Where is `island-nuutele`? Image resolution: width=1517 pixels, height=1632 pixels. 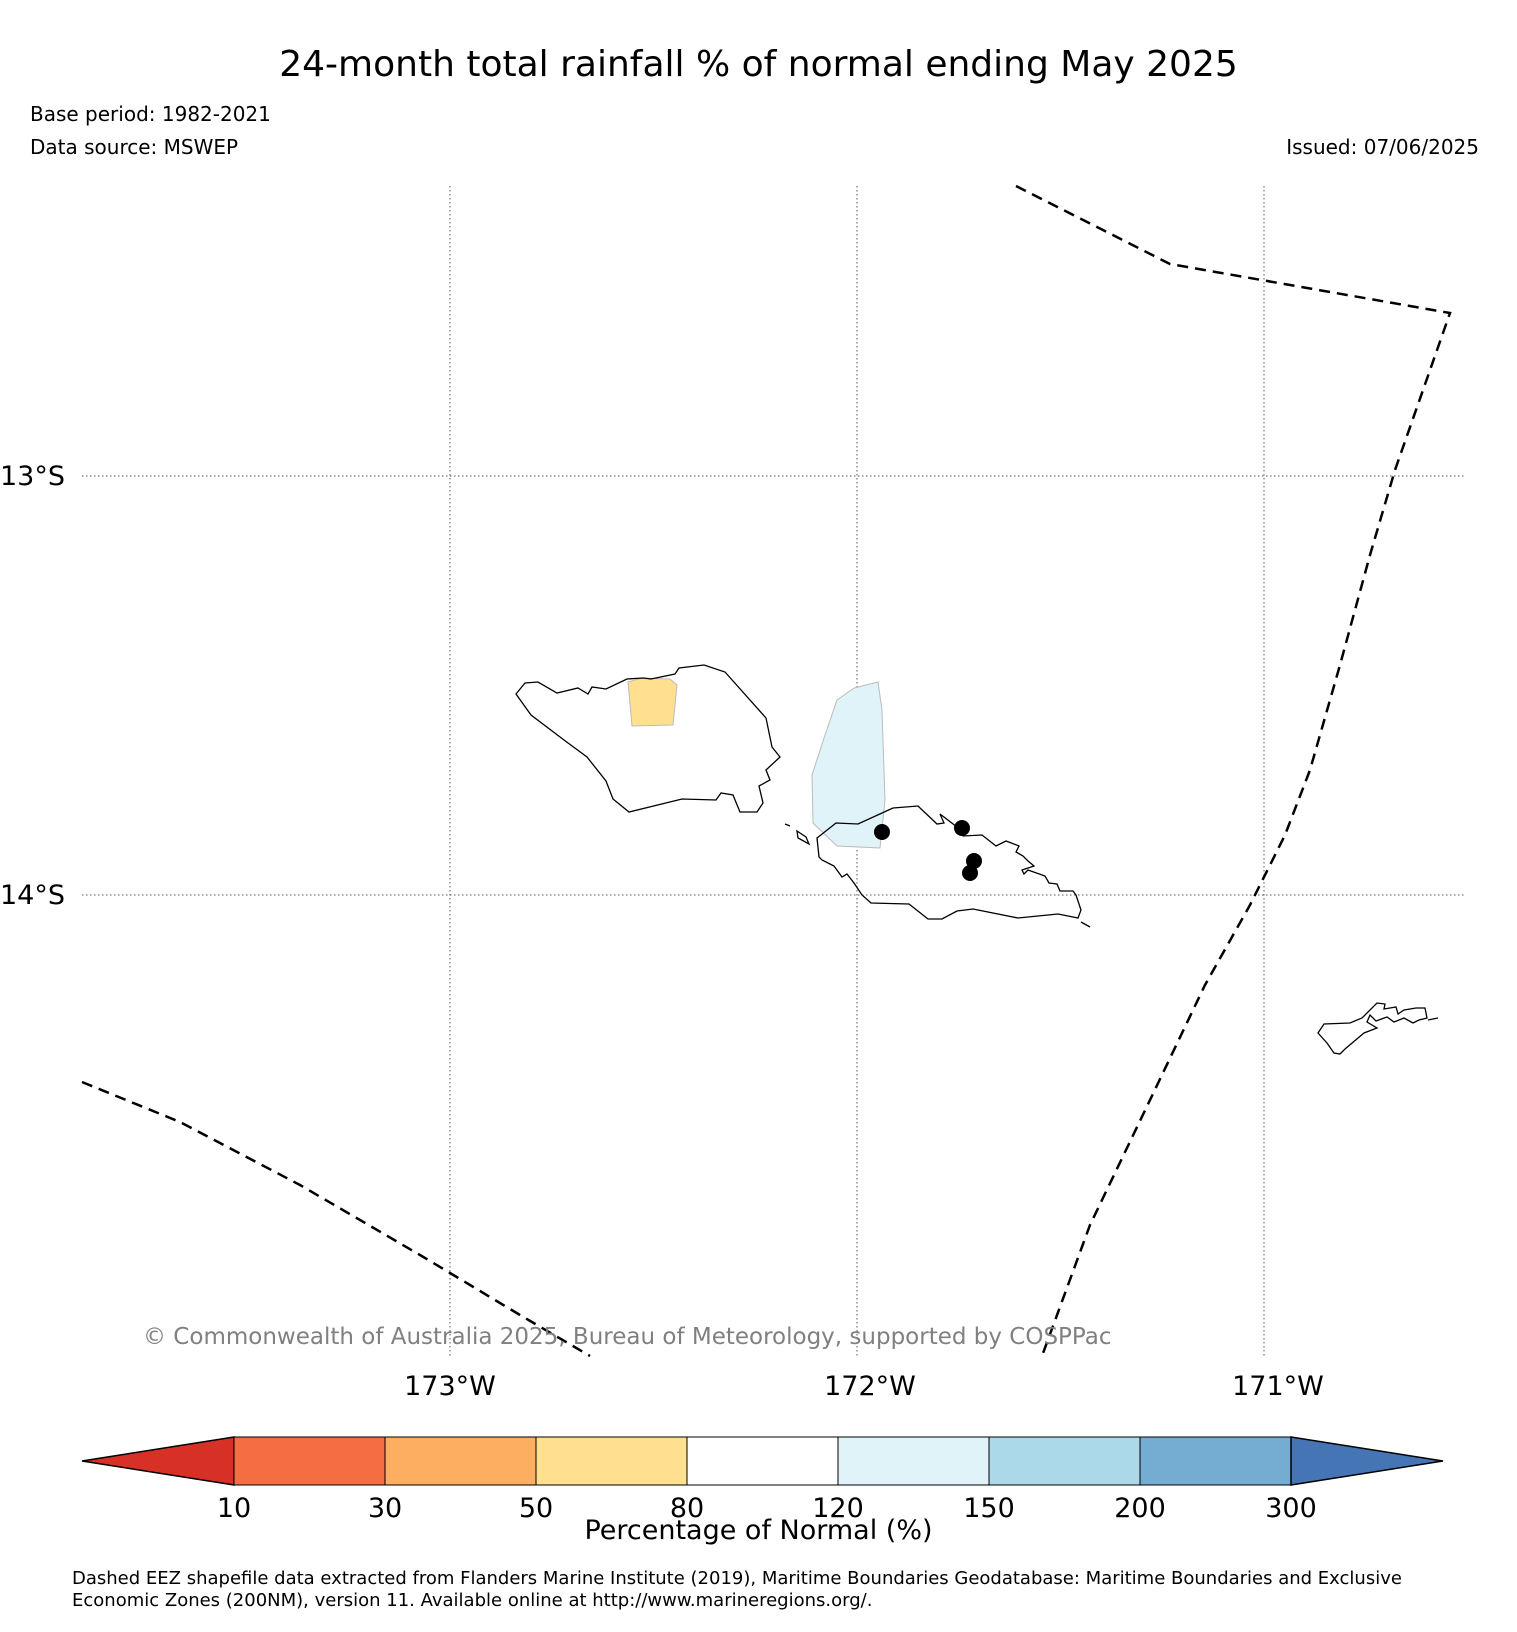 island-nuutele is located at coordinates (1085, 924).